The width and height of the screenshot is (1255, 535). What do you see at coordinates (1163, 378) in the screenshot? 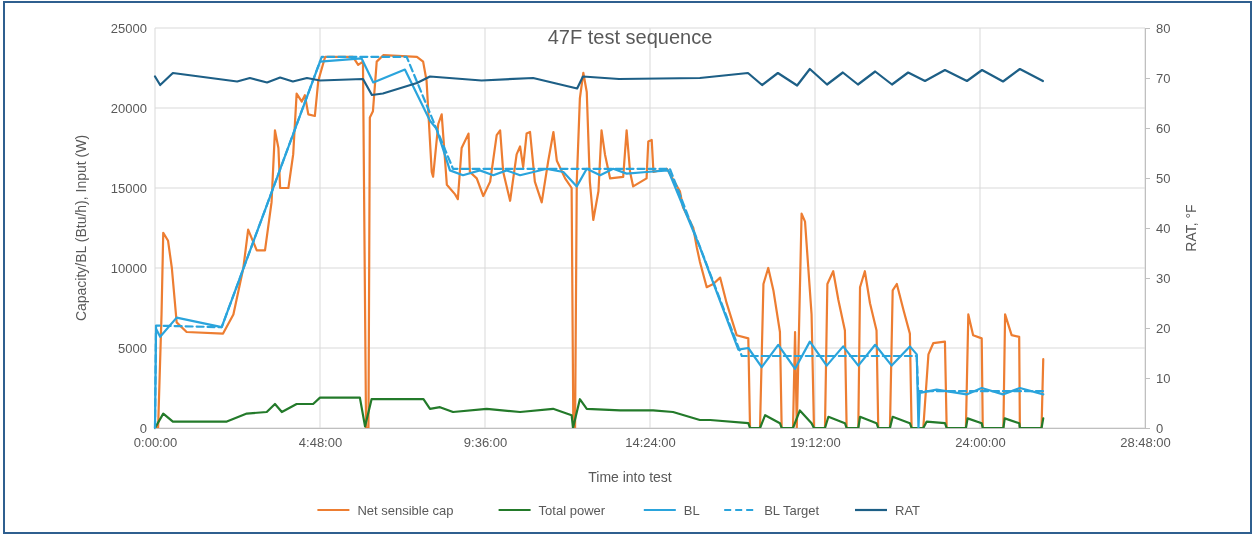
I see `y2-tick-label: 10` at bounding box center [1163, 378].